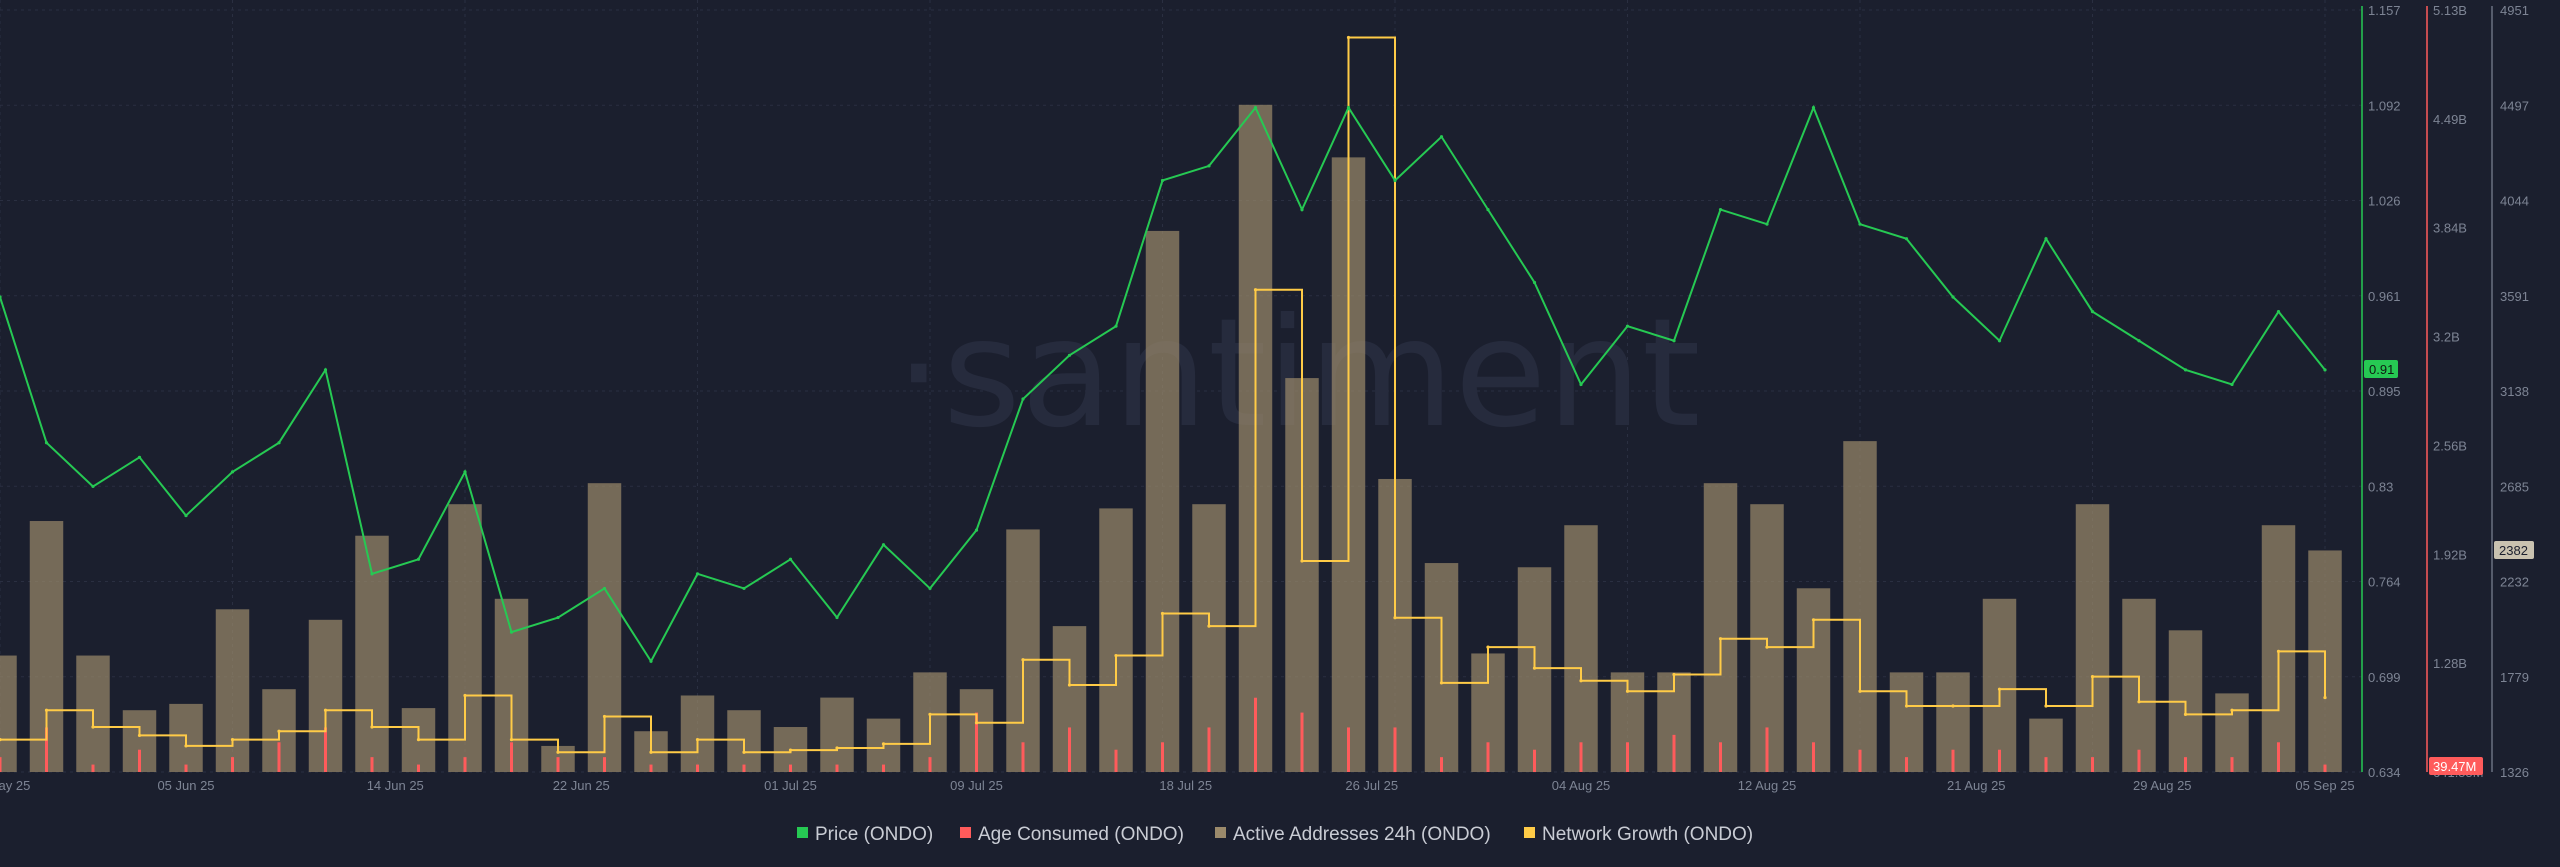 The height and width of the screenshot is (867, 2560). What do you see at coordinates (1976, 785) in the screenshot?
I see `x-tick-label: 21 Aug 25` at bounding box center [1976, 785].